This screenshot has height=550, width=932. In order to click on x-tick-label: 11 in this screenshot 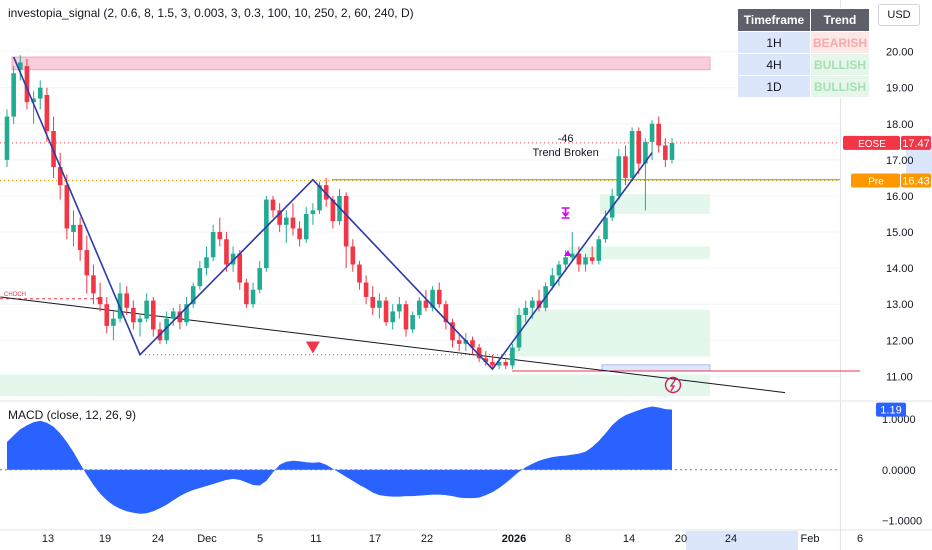, I will do `click(315, 539)`.